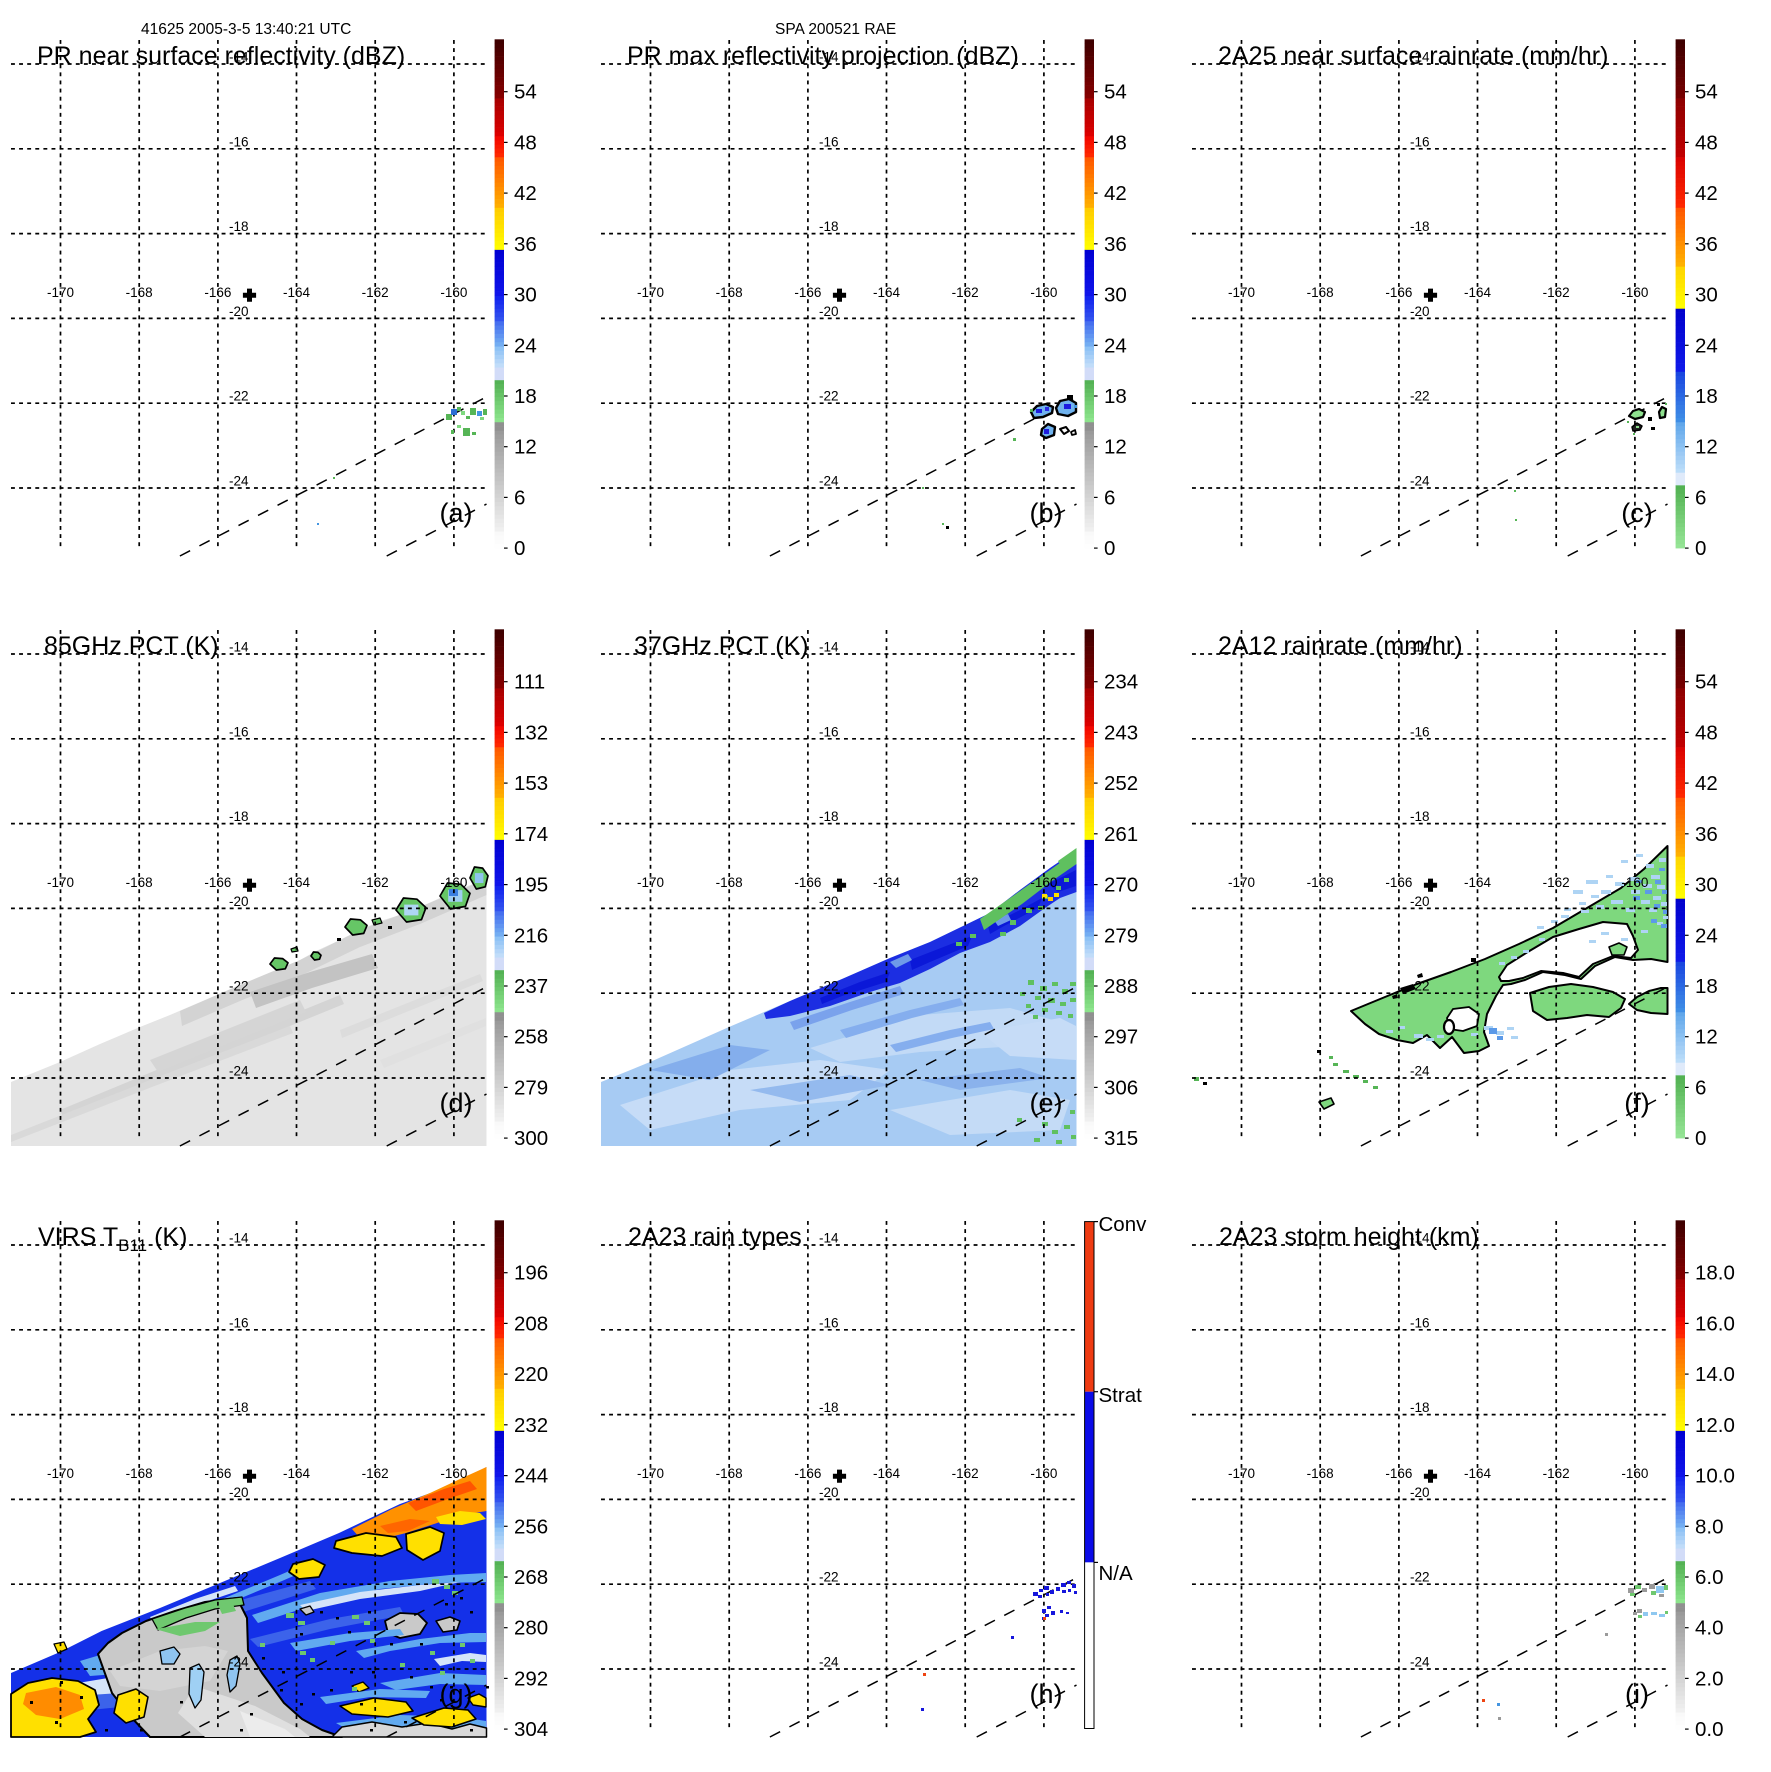 The image size is (1771, 1772). I want to click on svg-text: 14.0, so click(1715, 1374).